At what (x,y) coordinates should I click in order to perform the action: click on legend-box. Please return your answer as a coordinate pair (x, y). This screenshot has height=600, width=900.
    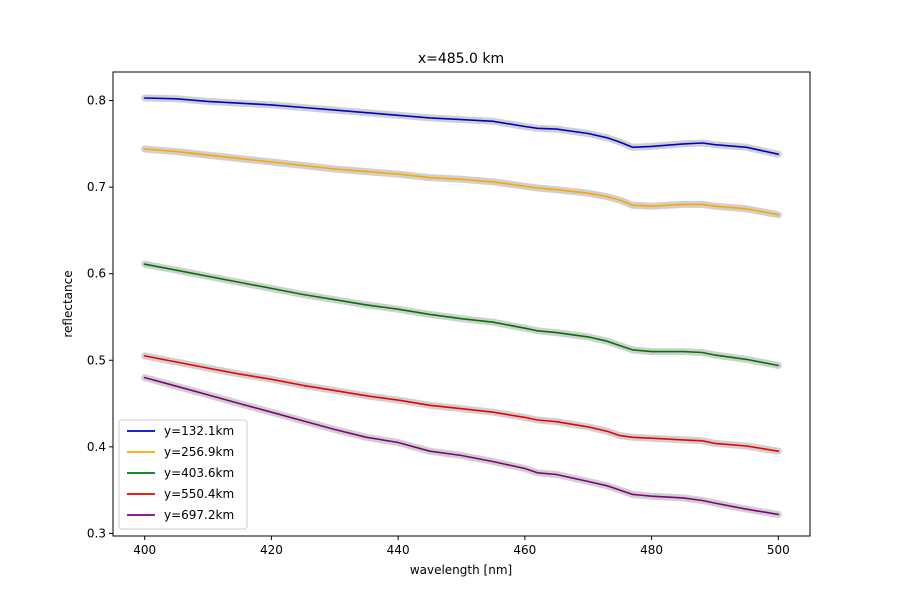
    Looking at the image, I should click on (183, 474).